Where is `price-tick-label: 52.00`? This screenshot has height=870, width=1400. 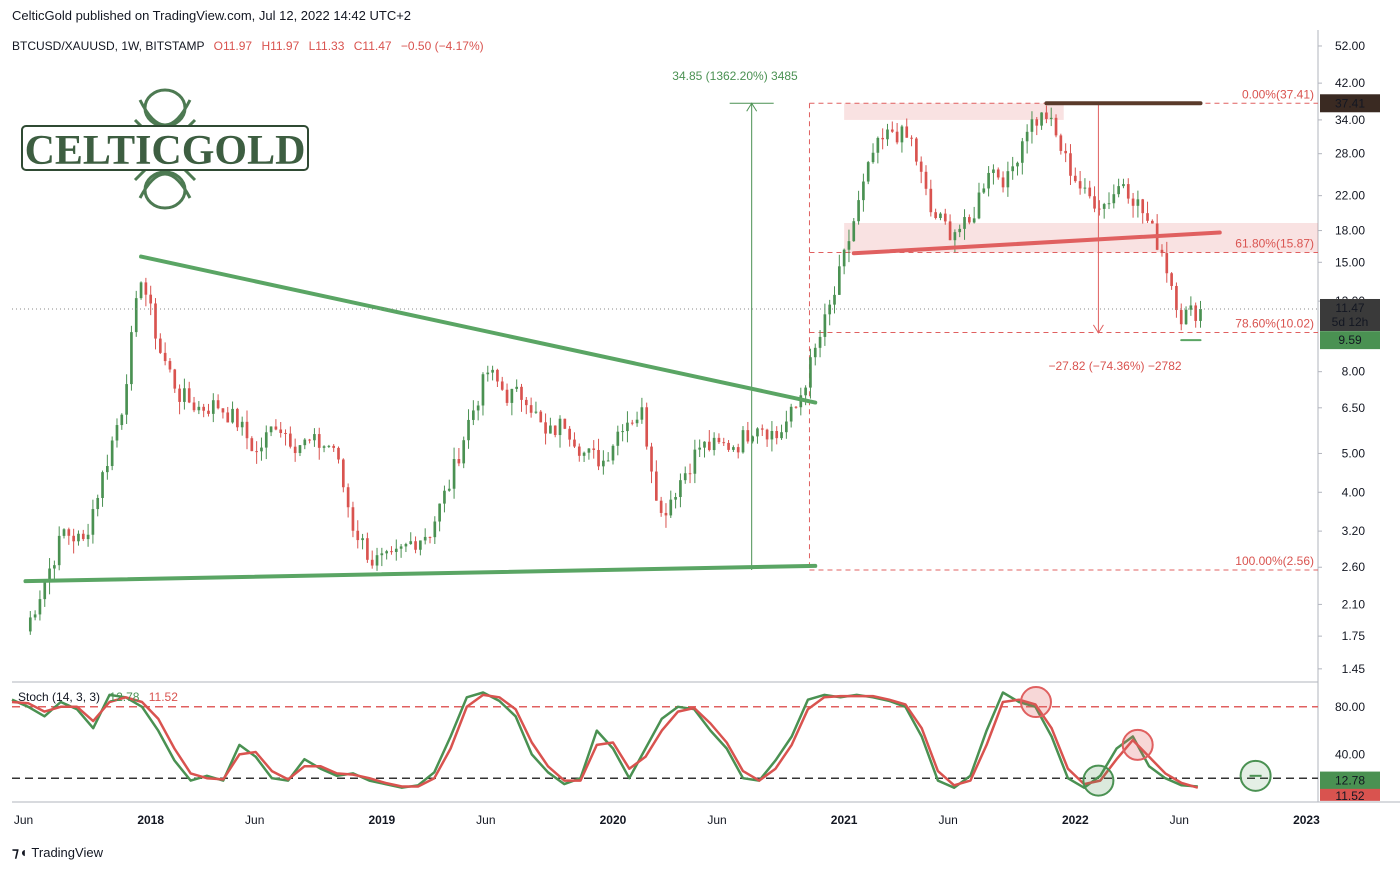 price-tick-label: 52.00 is located at coordinates (1350, 46).